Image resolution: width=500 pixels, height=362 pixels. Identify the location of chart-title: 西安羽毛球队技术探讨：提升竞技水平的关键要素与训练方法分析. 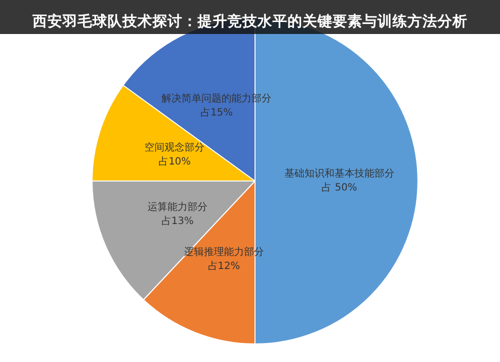
(250, 17).